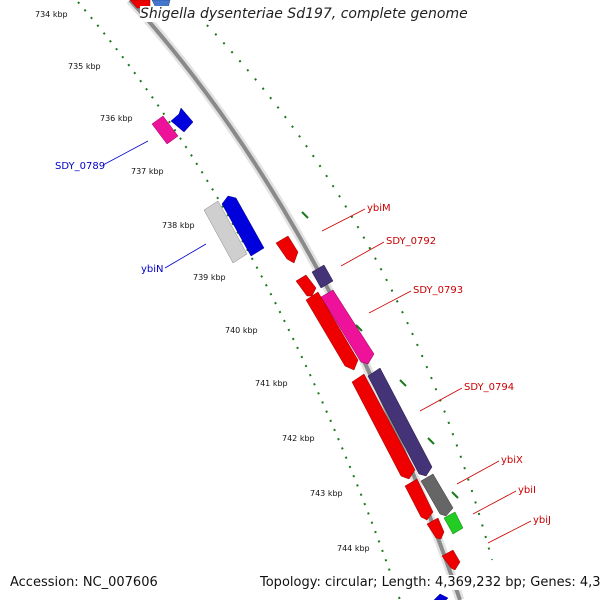 The image size is (600, 600). What do you see at coordinates (84, 582) in the screenshot?
I see `accession-text: Accession: NC_007606` at bounding box center [84, 582].